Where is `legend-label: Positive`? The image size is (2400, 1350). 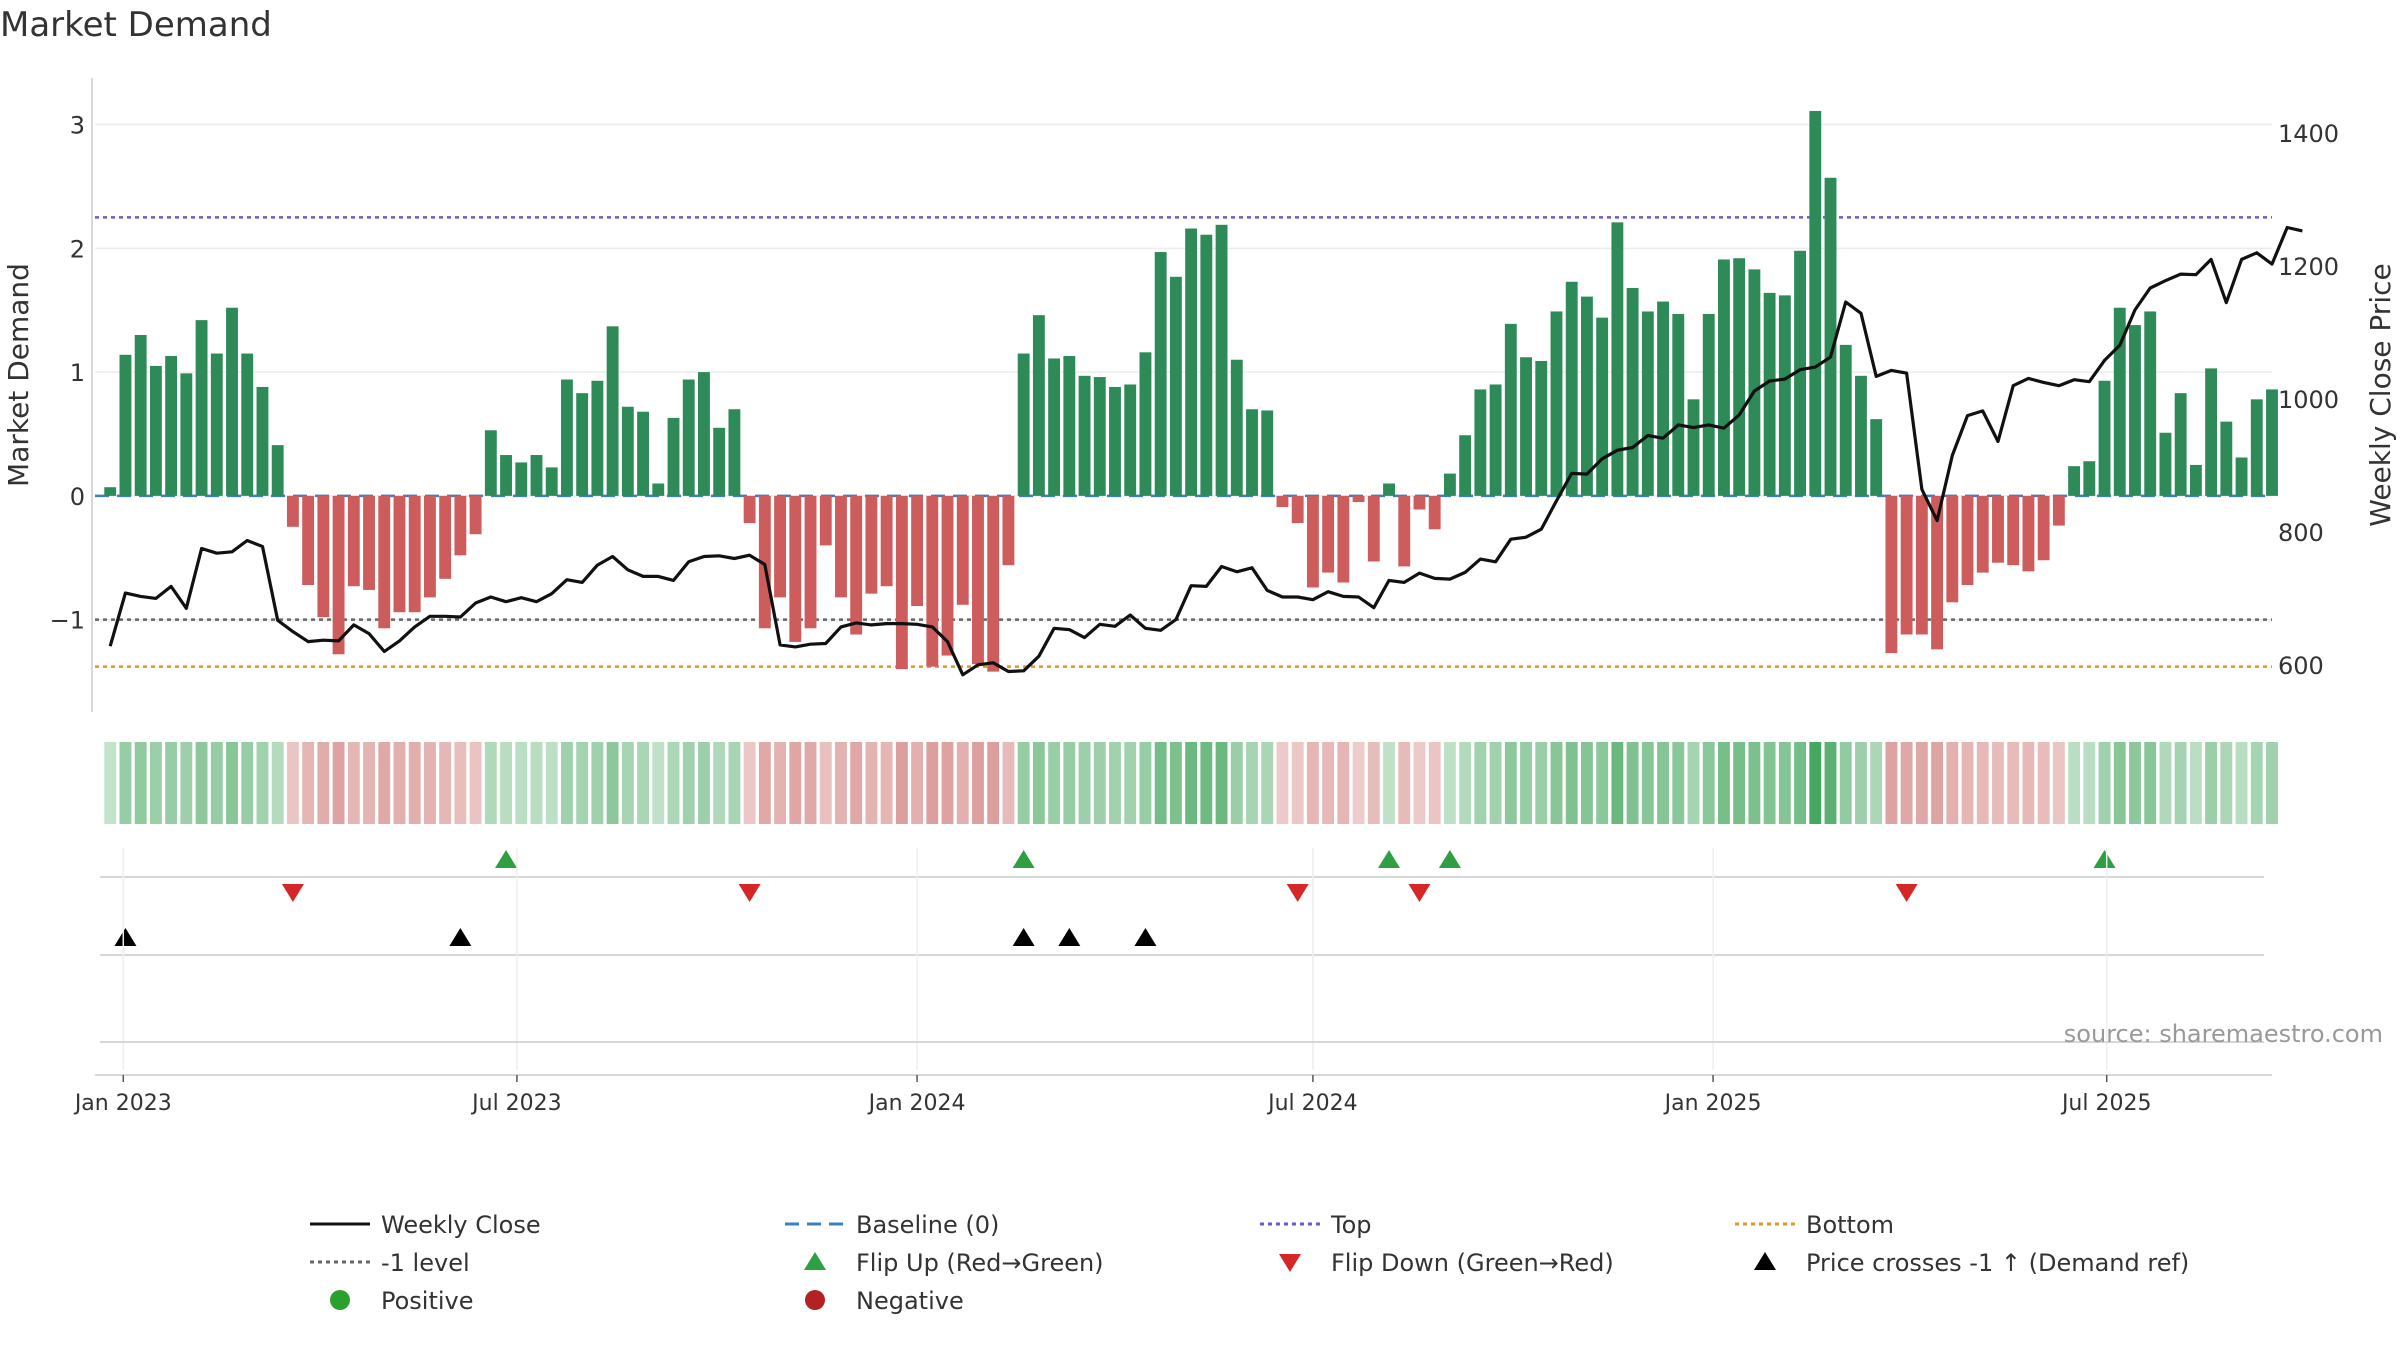
legend-label: Positive is located at coordinates (427, 1301).